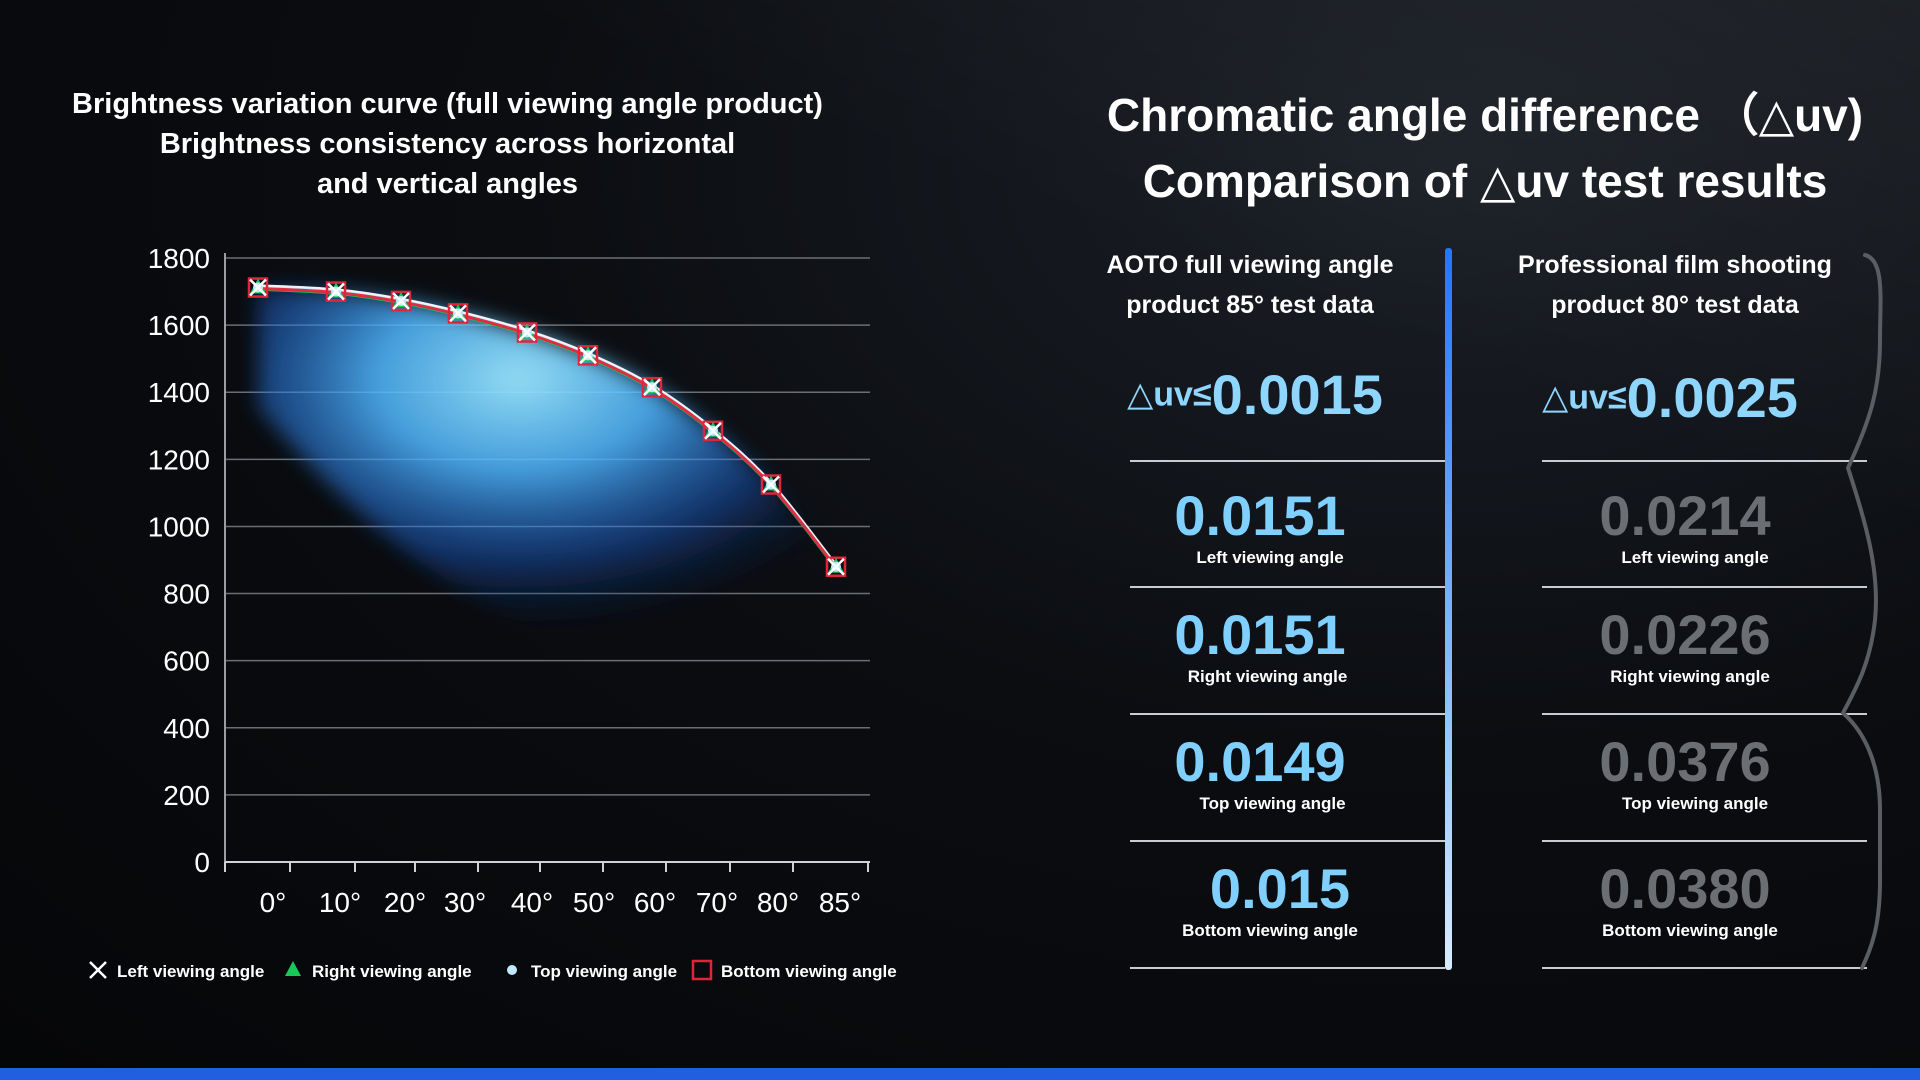 The height and width of the screenshot is (1080, 1920). I want to click on pro-top-label: Top viewing angle, so click(1695, 803).